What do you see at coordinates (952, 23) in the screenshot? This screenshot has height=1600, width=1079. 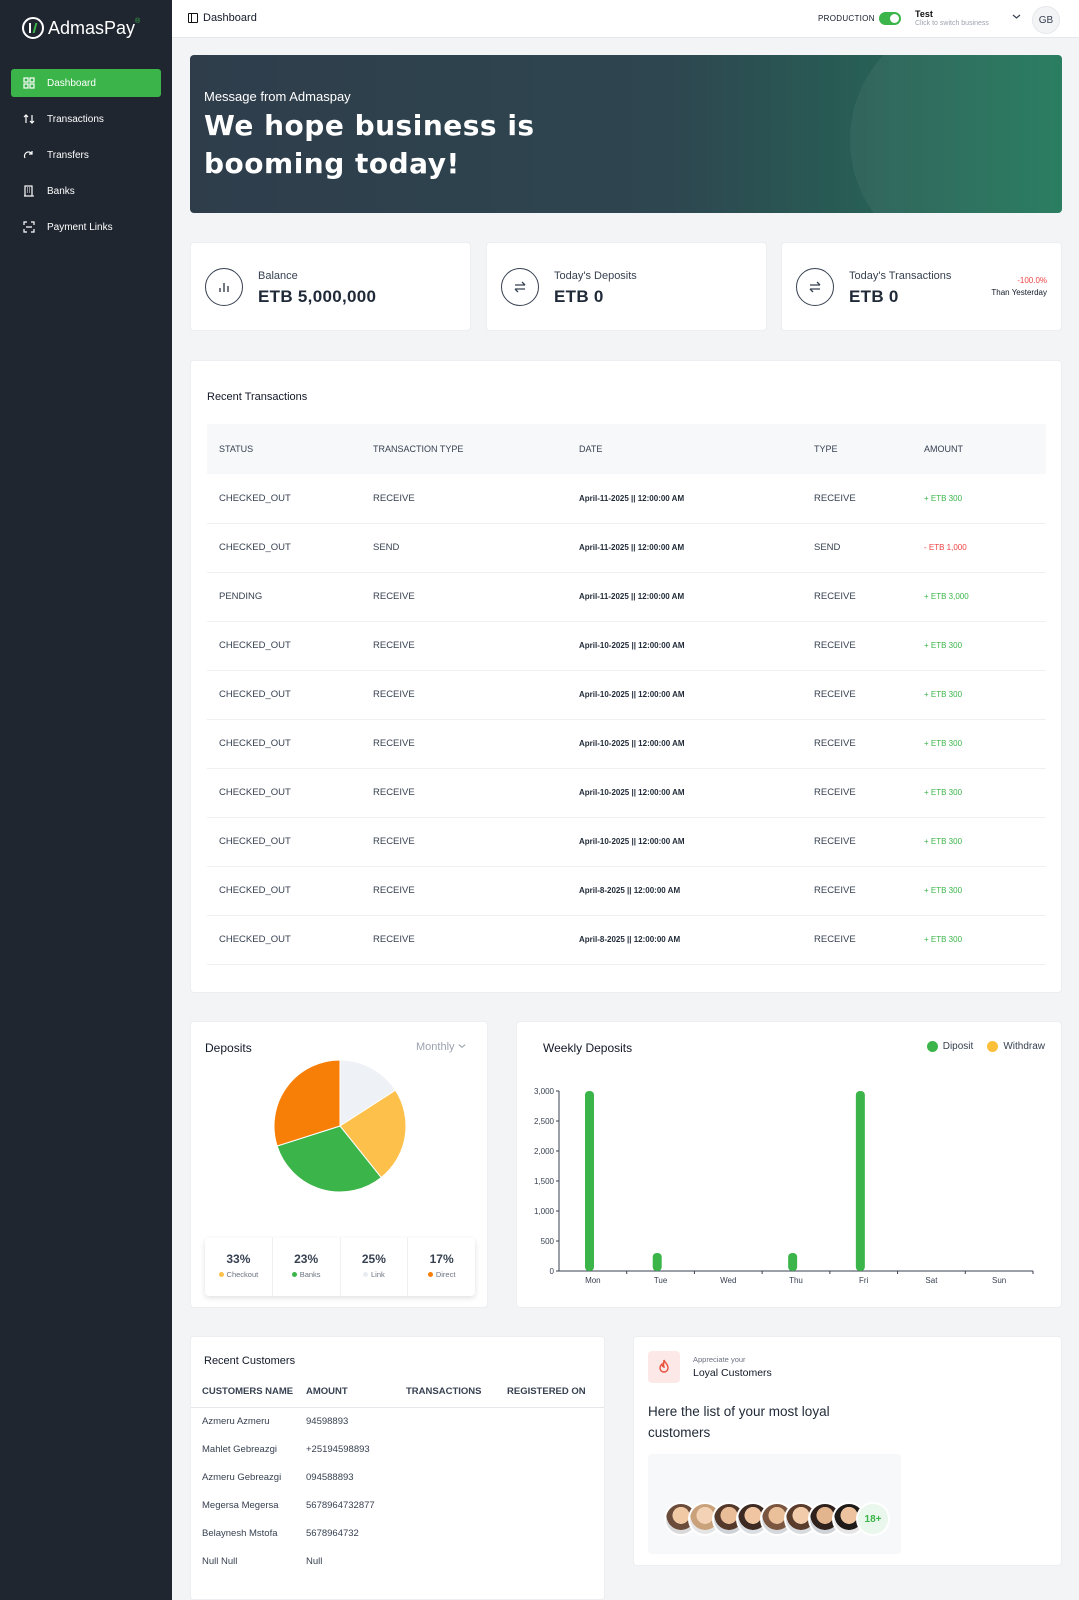 I see `business-hint: Click to switch business` at bounding box center [952, 23].